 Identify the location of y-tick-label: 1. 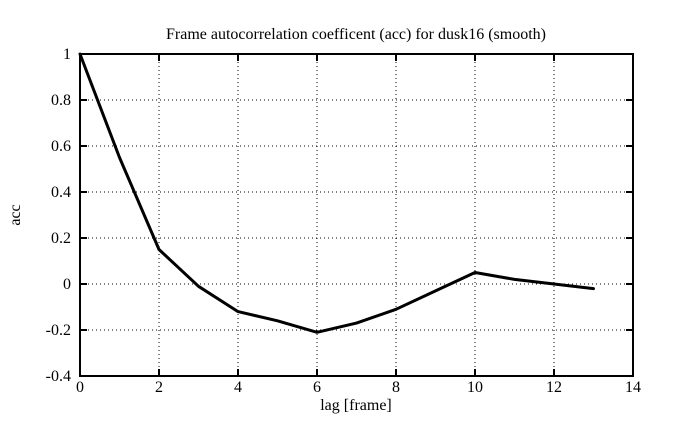
(67, 54).